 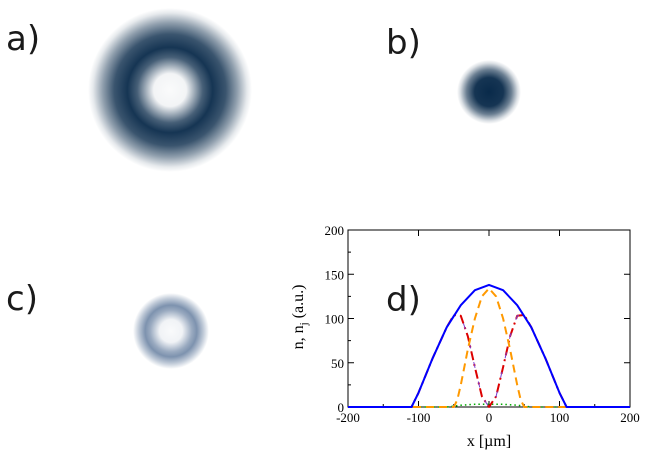 I want to click on y-tick-label: 100, so click(x=335, y=319).